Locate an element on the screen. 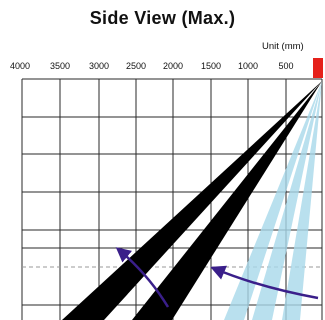 Image resolution: width=325 pixels, height=320 pixels. x-tick-label: 3500 is located at coordinates (60, 66).